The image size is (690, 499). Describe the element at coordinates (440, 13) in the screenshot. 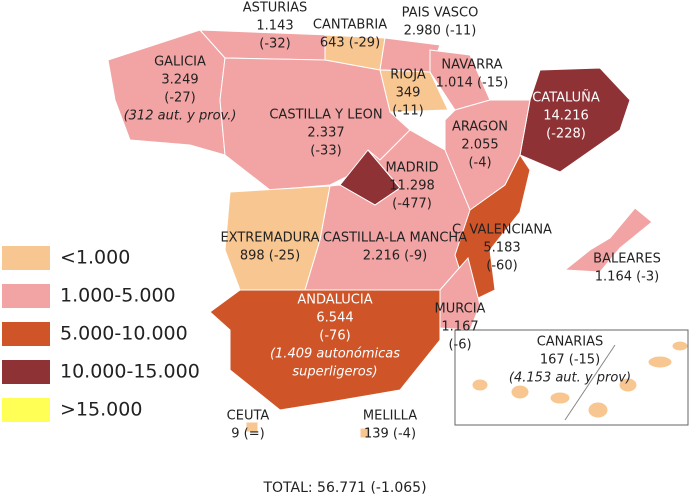

I see `region-name: PAIS VASCO` at that location.